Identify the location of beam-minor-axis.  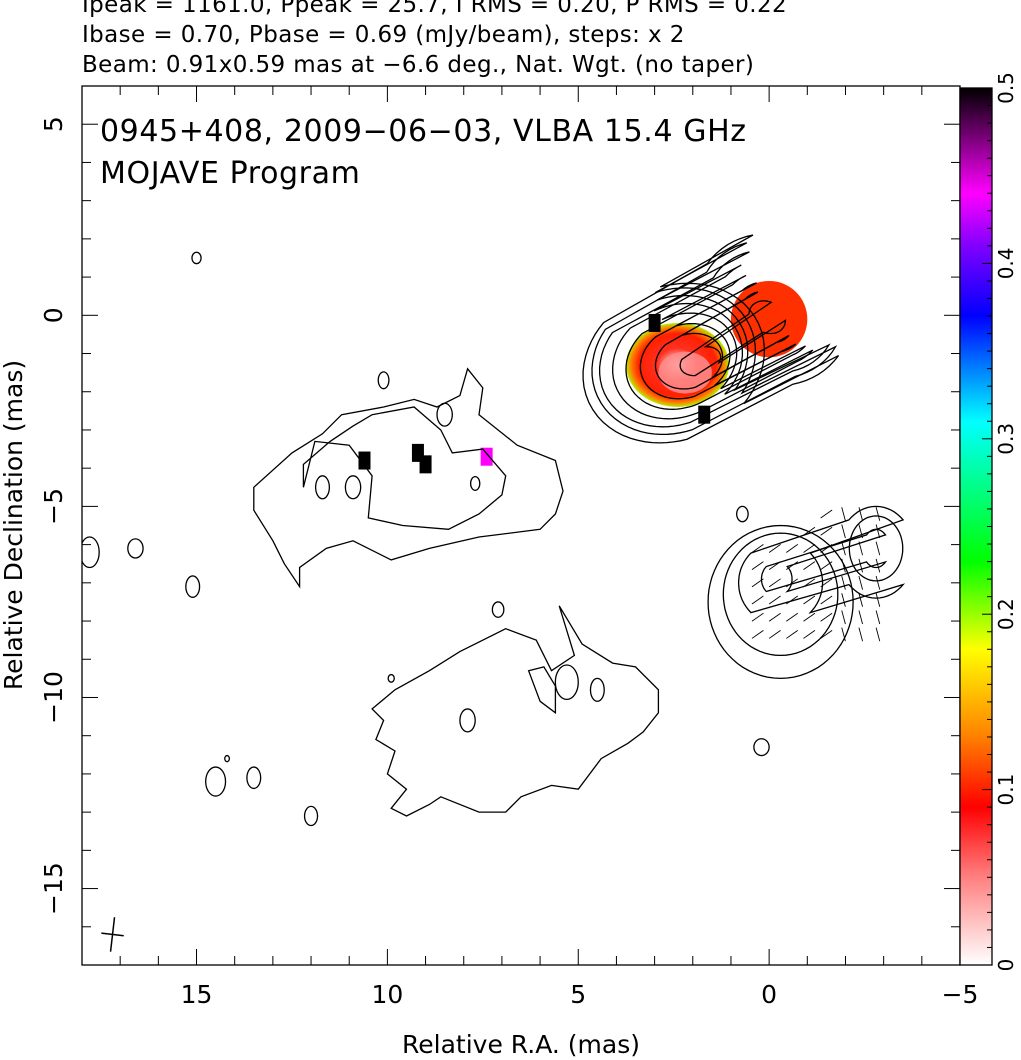
(112, 934).